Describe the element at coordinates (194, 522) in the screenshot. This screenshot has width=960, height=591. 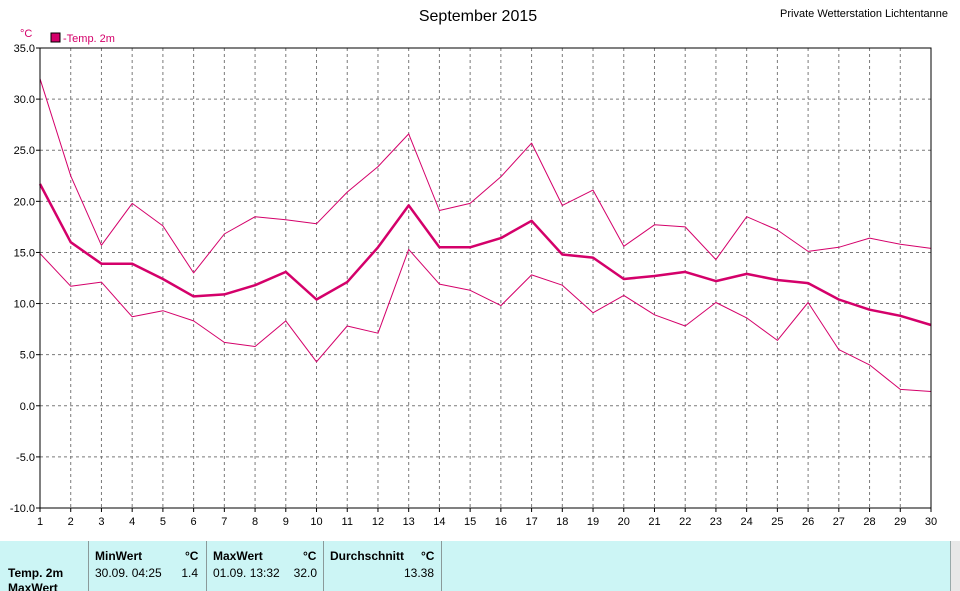
I see `x-tick-label: 6` at that location.